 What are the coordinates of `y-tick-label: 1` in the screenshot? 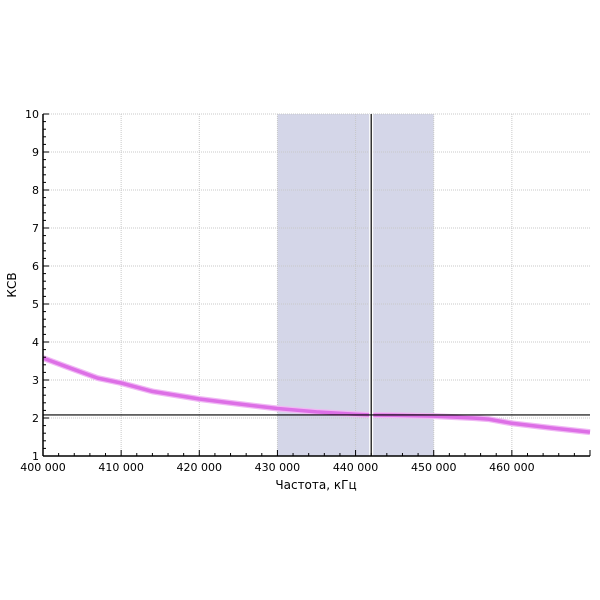 It's located at (35, 456).